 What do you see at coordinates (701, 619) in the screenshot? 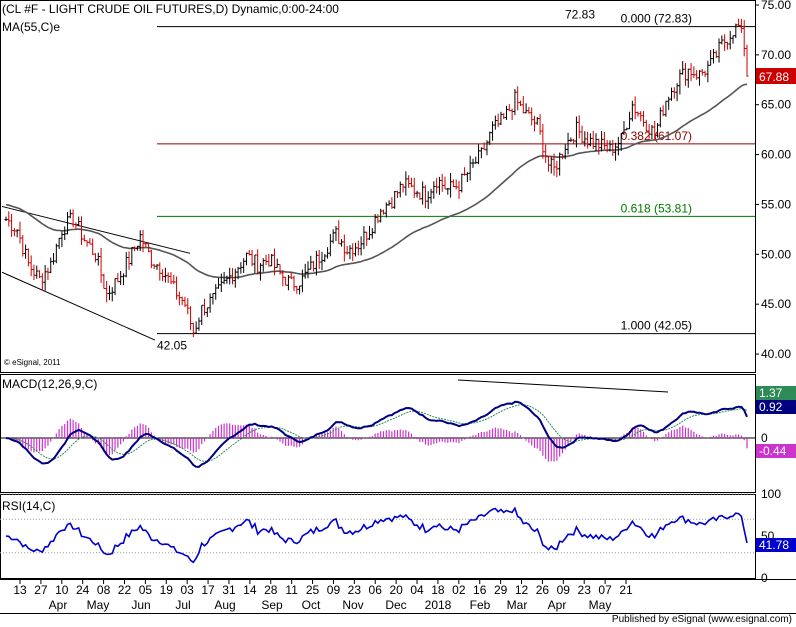
I see `footer-credit: Published by eSignal (www.esignal.com)` at bounding box center [701, 619].